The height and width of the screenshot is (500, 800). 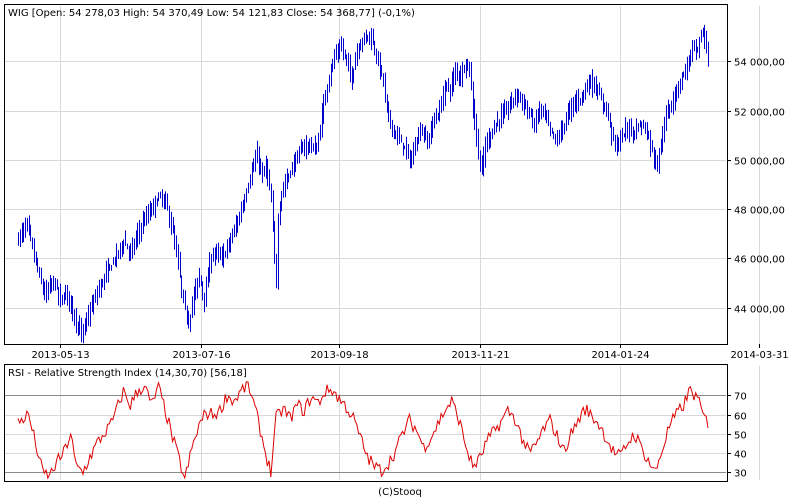 I want to click on price-y-tick-label: 46 000,00, so click(x=759, y=260).